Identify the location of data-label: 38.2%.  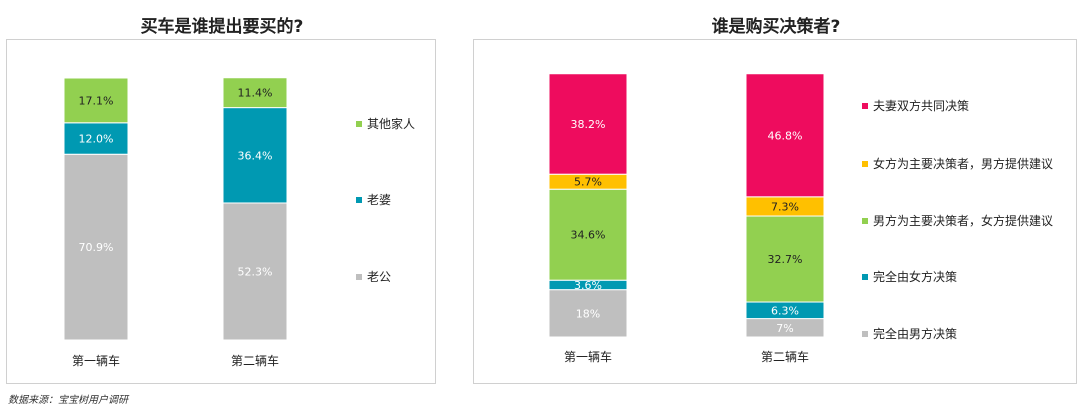
(588, 124).